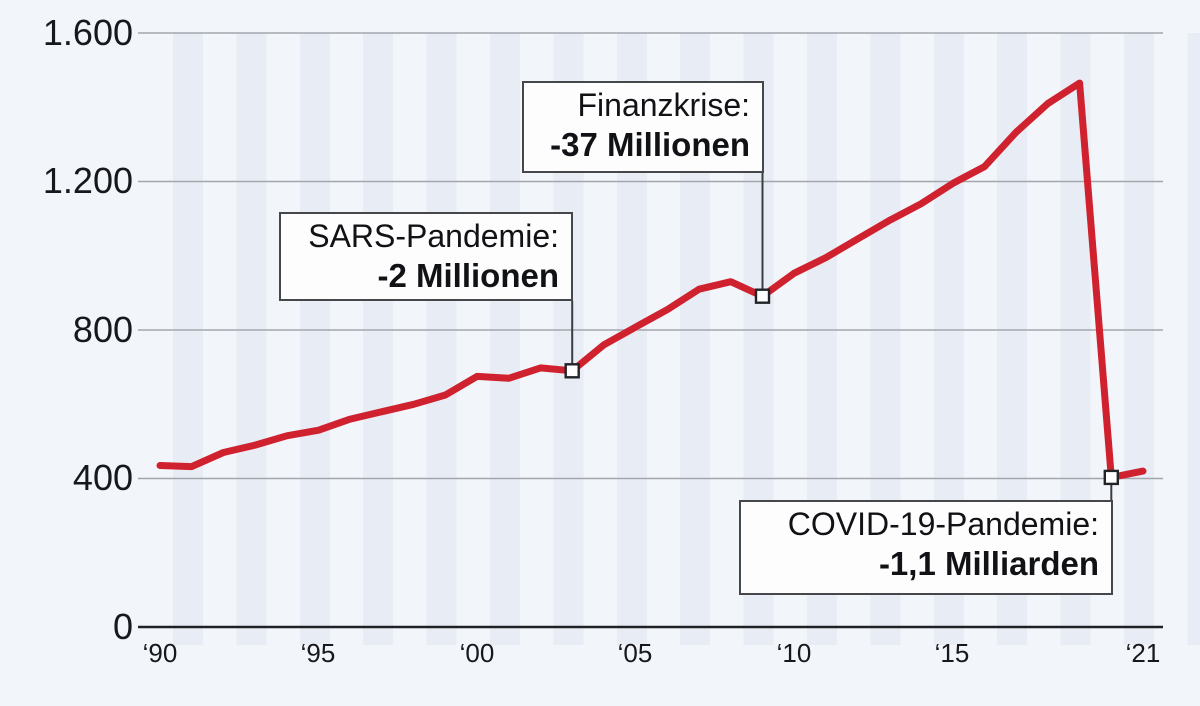 This screenshot has width=1200, height=706. What do you see at coordinates (160, 653) in the screenshot?
I see `x-tick-label: ‘90` at bounding box center [160, 653].